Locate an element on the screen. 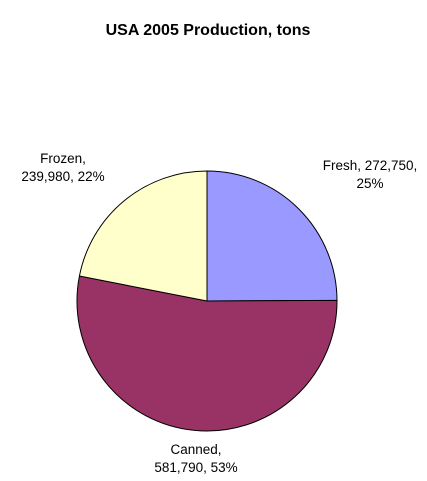 The image size is (427, 481). slice-label-line: Frozen, is located at coordinates (63, 158).